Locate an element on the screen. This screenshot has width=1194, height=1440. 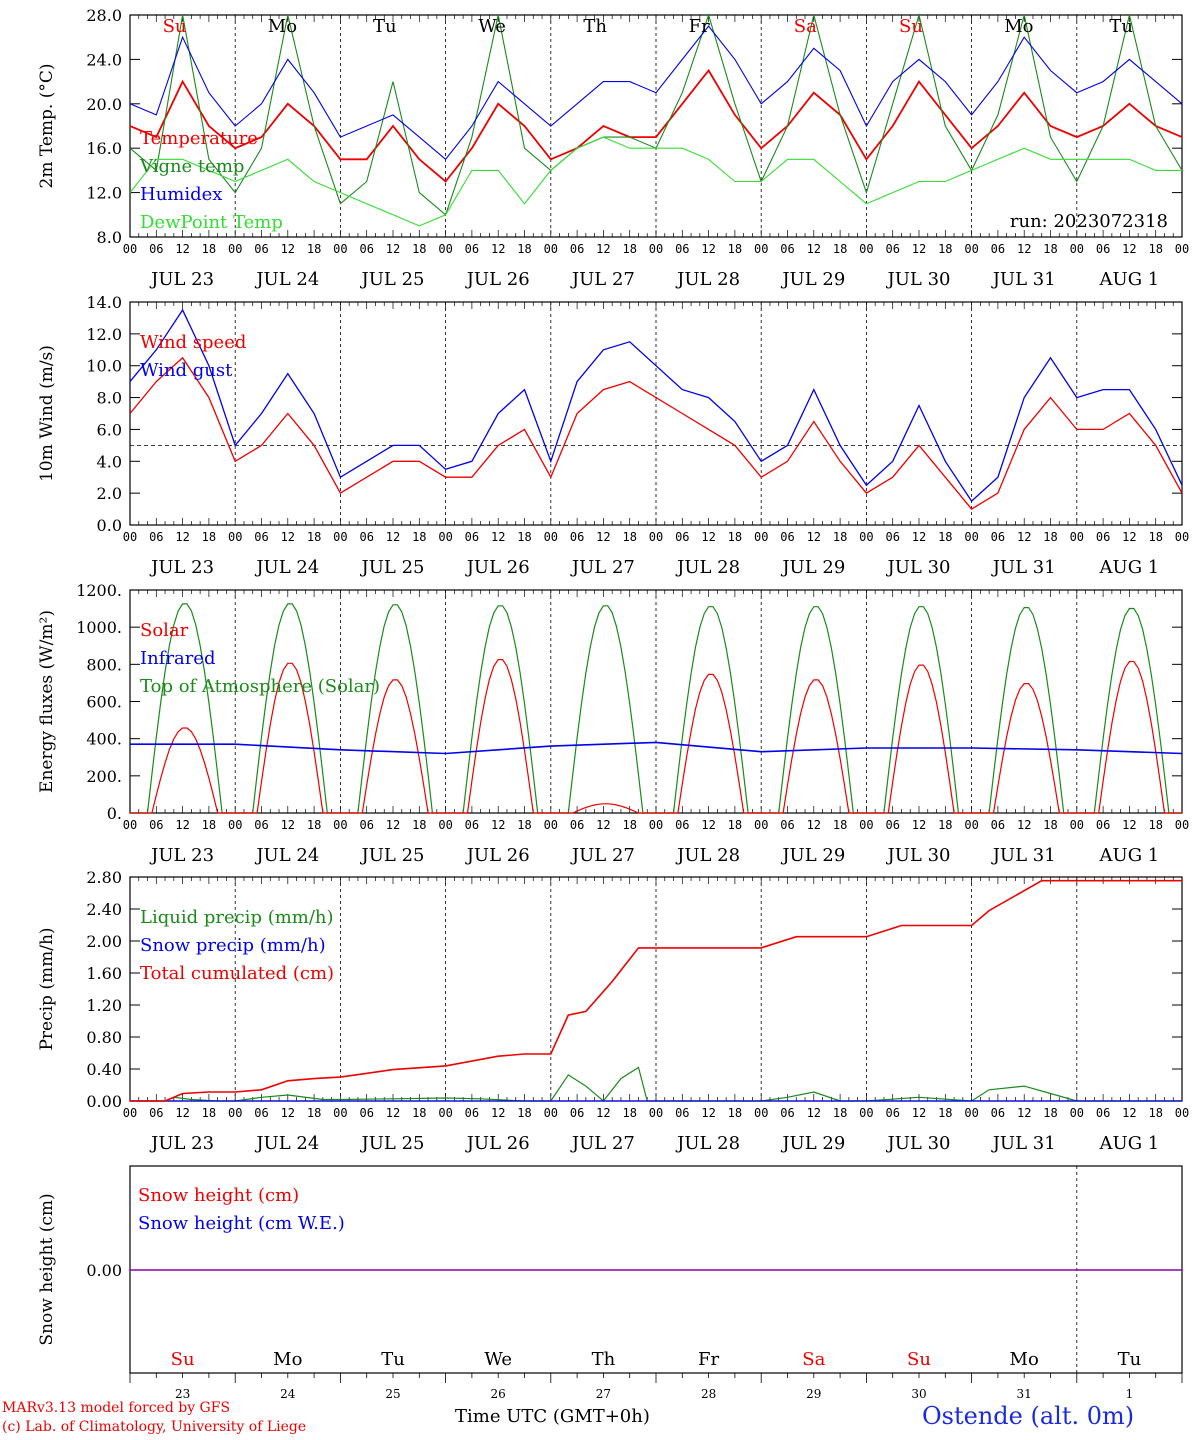
day-number-label: 23 is located at coordinates (182, 1394).